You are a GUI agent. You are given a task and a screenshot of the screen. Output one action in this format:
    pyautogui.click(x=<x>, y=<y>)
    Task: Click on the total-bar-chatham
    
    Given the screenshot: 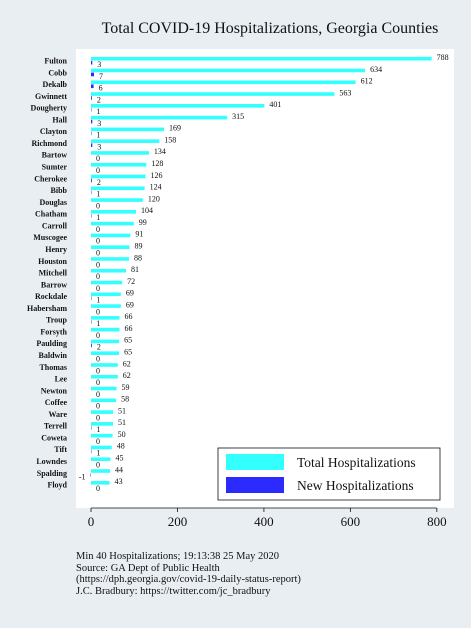 What is the action you would take?
    pyautogui.click(x=113, y=212)
    